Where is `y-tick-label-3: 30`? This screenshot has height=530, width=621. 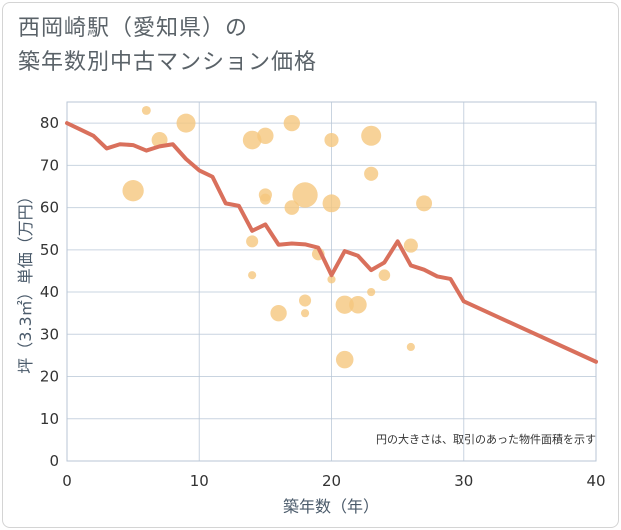 y-tick-label-3: 30 is located at coordinates (49, 334).